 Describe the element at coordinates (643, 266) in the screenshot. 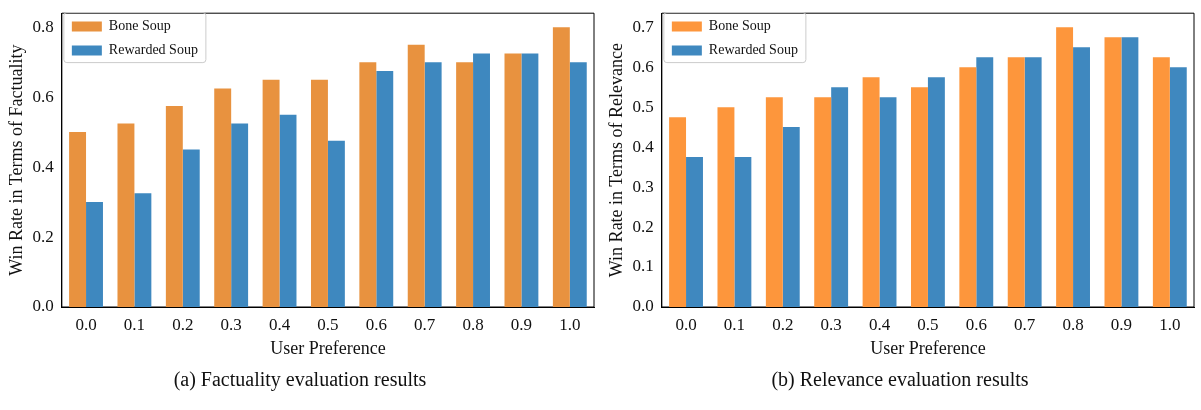

I see `y-tick-label: 0.1` at that location.